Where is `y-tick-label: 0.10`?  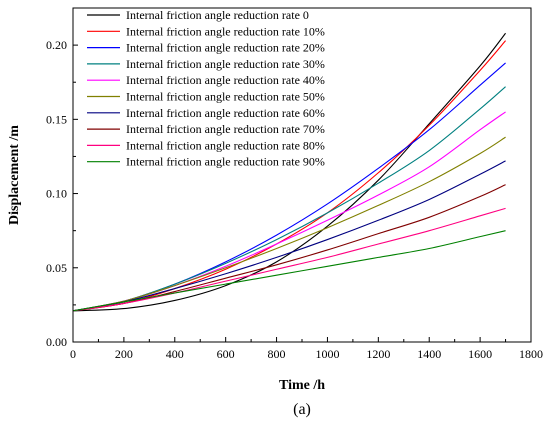
y-tick-label: 0.10 is located at coordinates (56, 194).